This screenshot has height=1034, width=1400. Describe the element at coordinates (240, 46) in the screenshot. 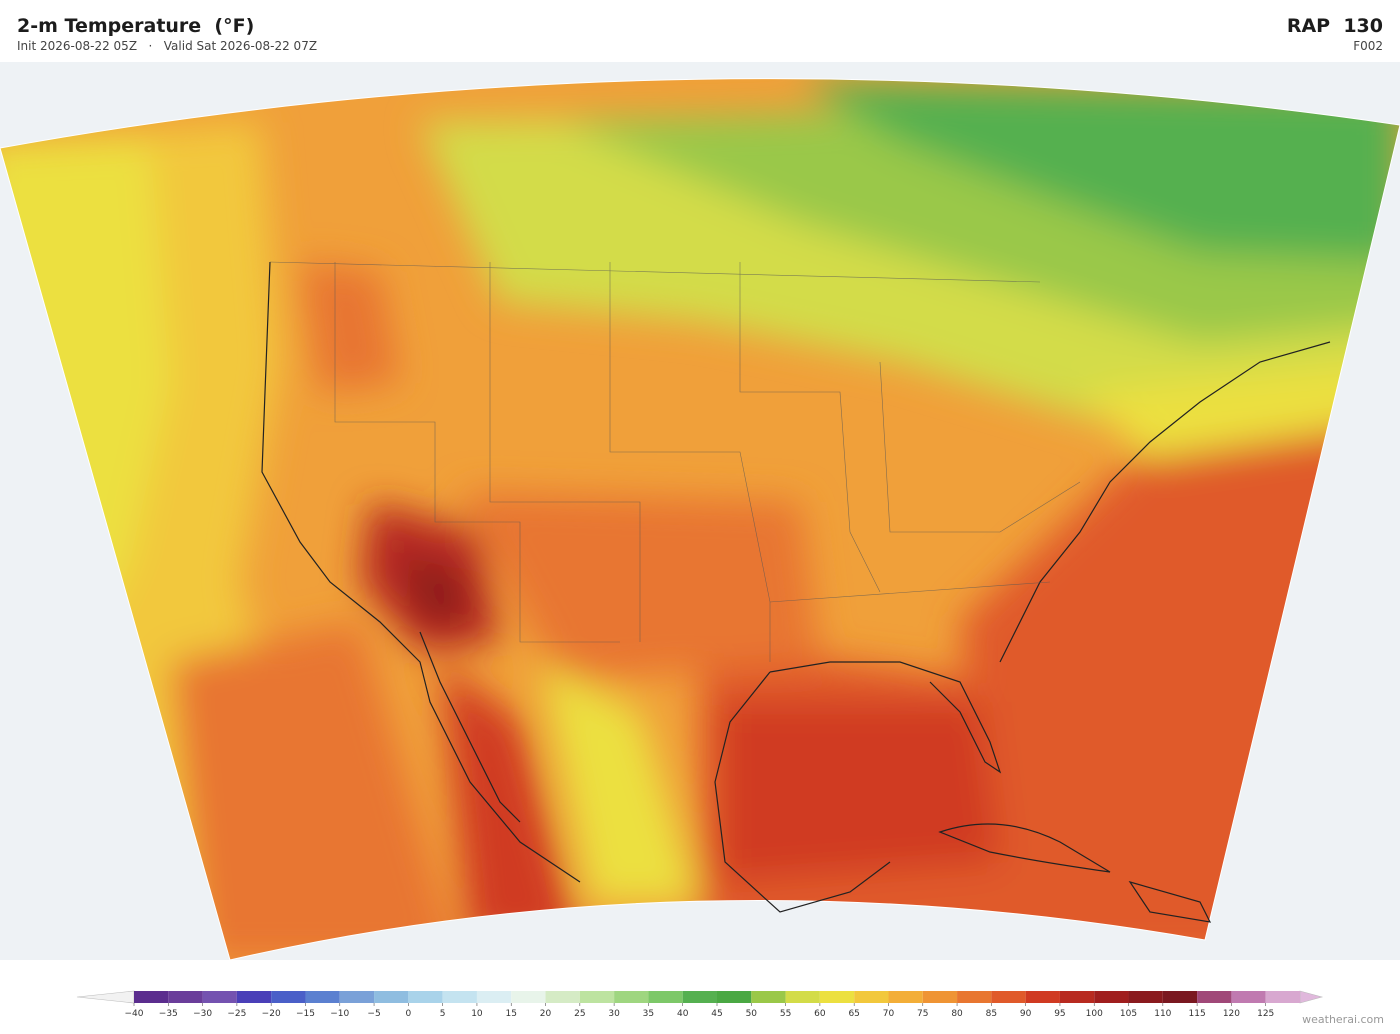

I see `valid-time: Valid Sat 2026-08-22 07Z` at that location.